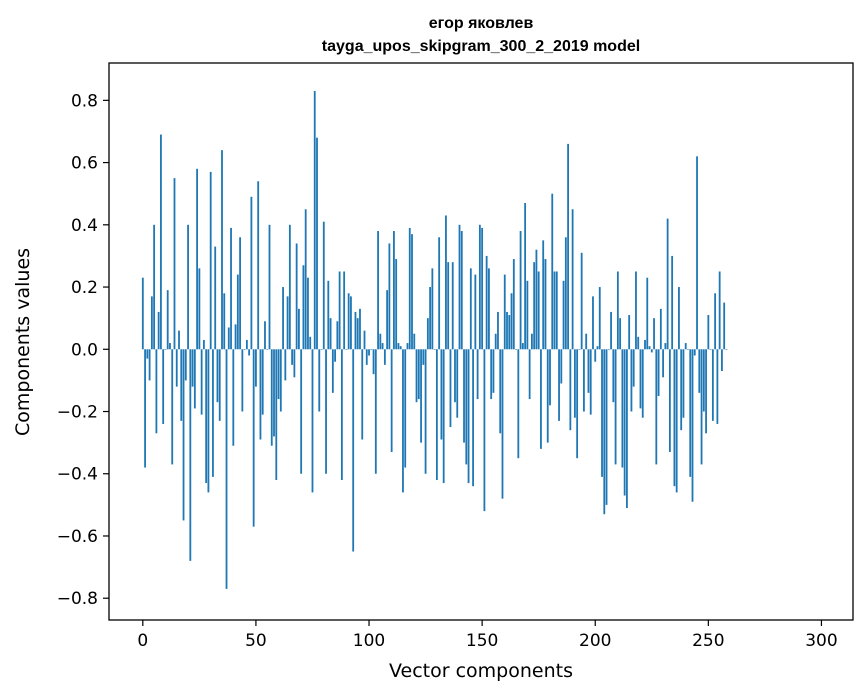 The width and height of the screenshot is (867, 696). I want to click on x-tick-label: 250, so click(708, 641).